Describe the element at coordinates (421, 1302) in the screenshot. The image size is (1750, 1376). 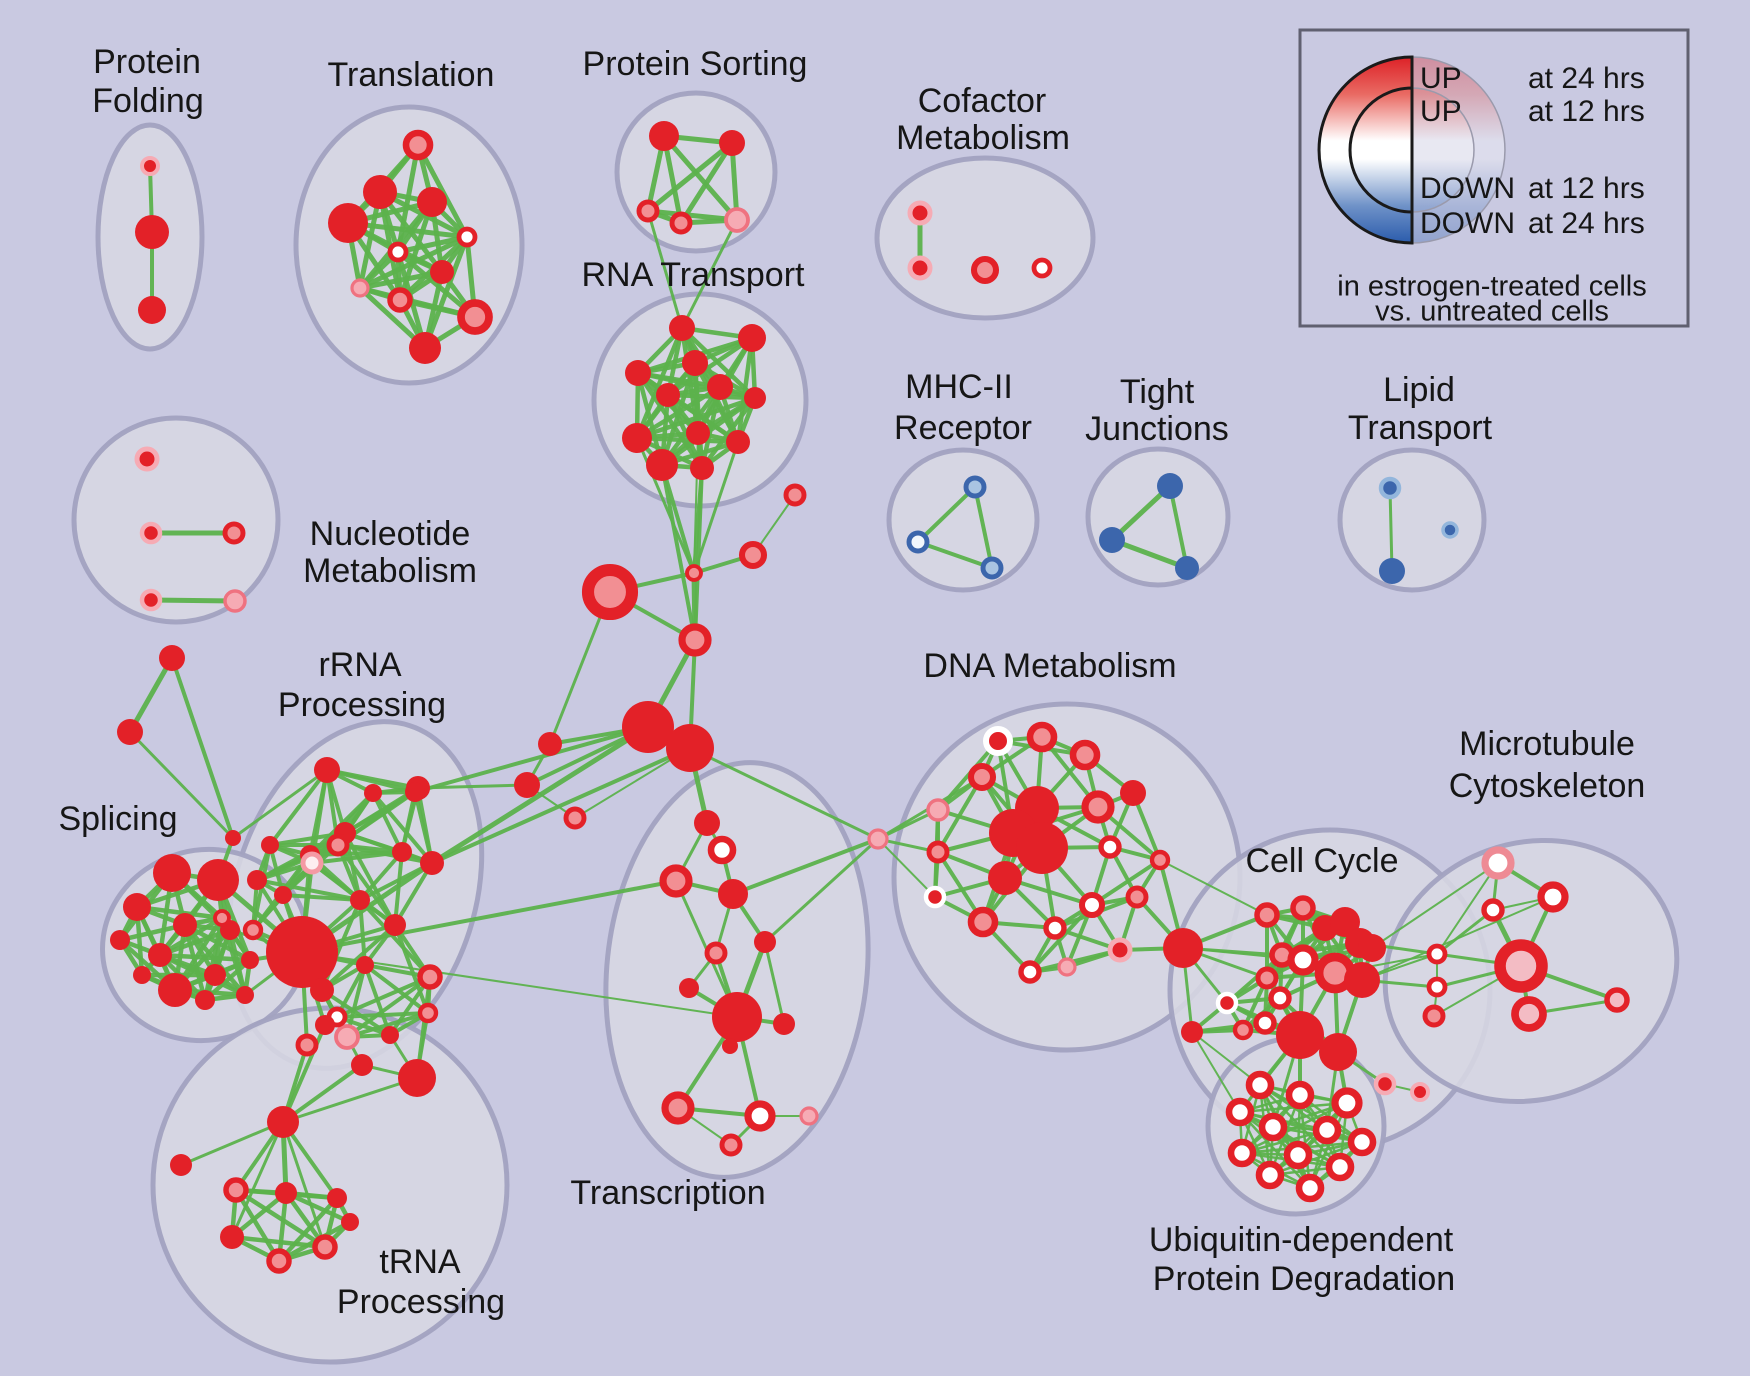
I see `cluster-label-trna-processing: Processing` at that location.